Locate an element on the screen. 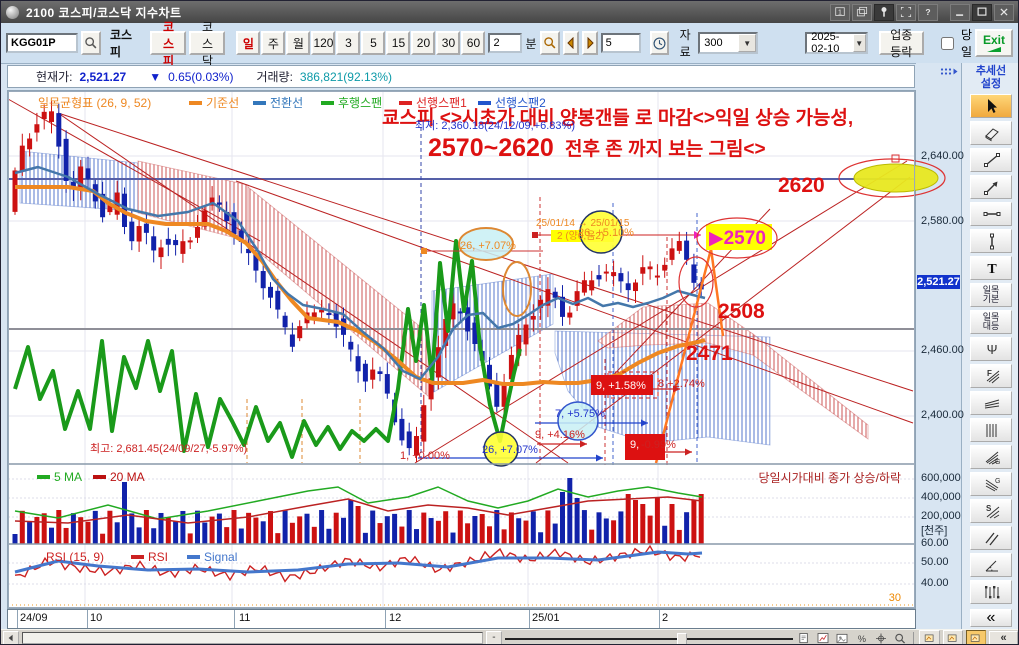  new-chart-icon is located at coordinates (804, 637).